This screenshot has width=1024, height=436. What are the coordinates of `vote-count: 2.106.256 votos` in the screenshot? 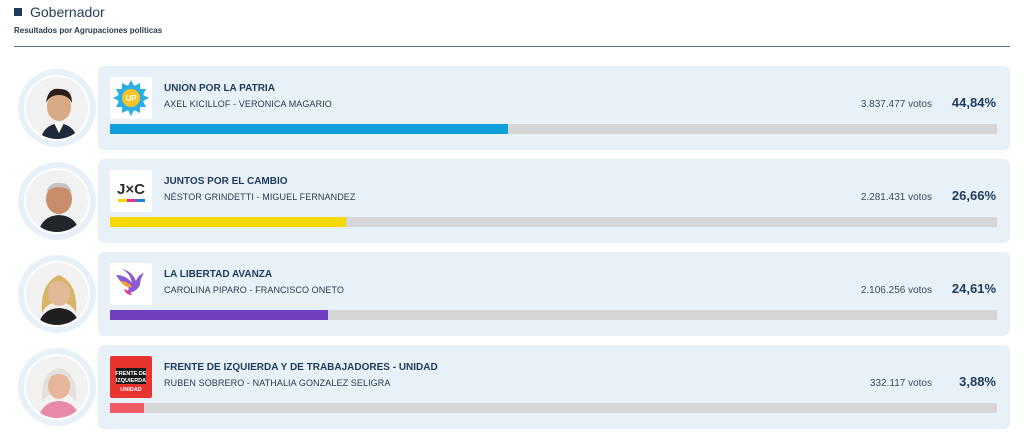 It's located at (896, 290).